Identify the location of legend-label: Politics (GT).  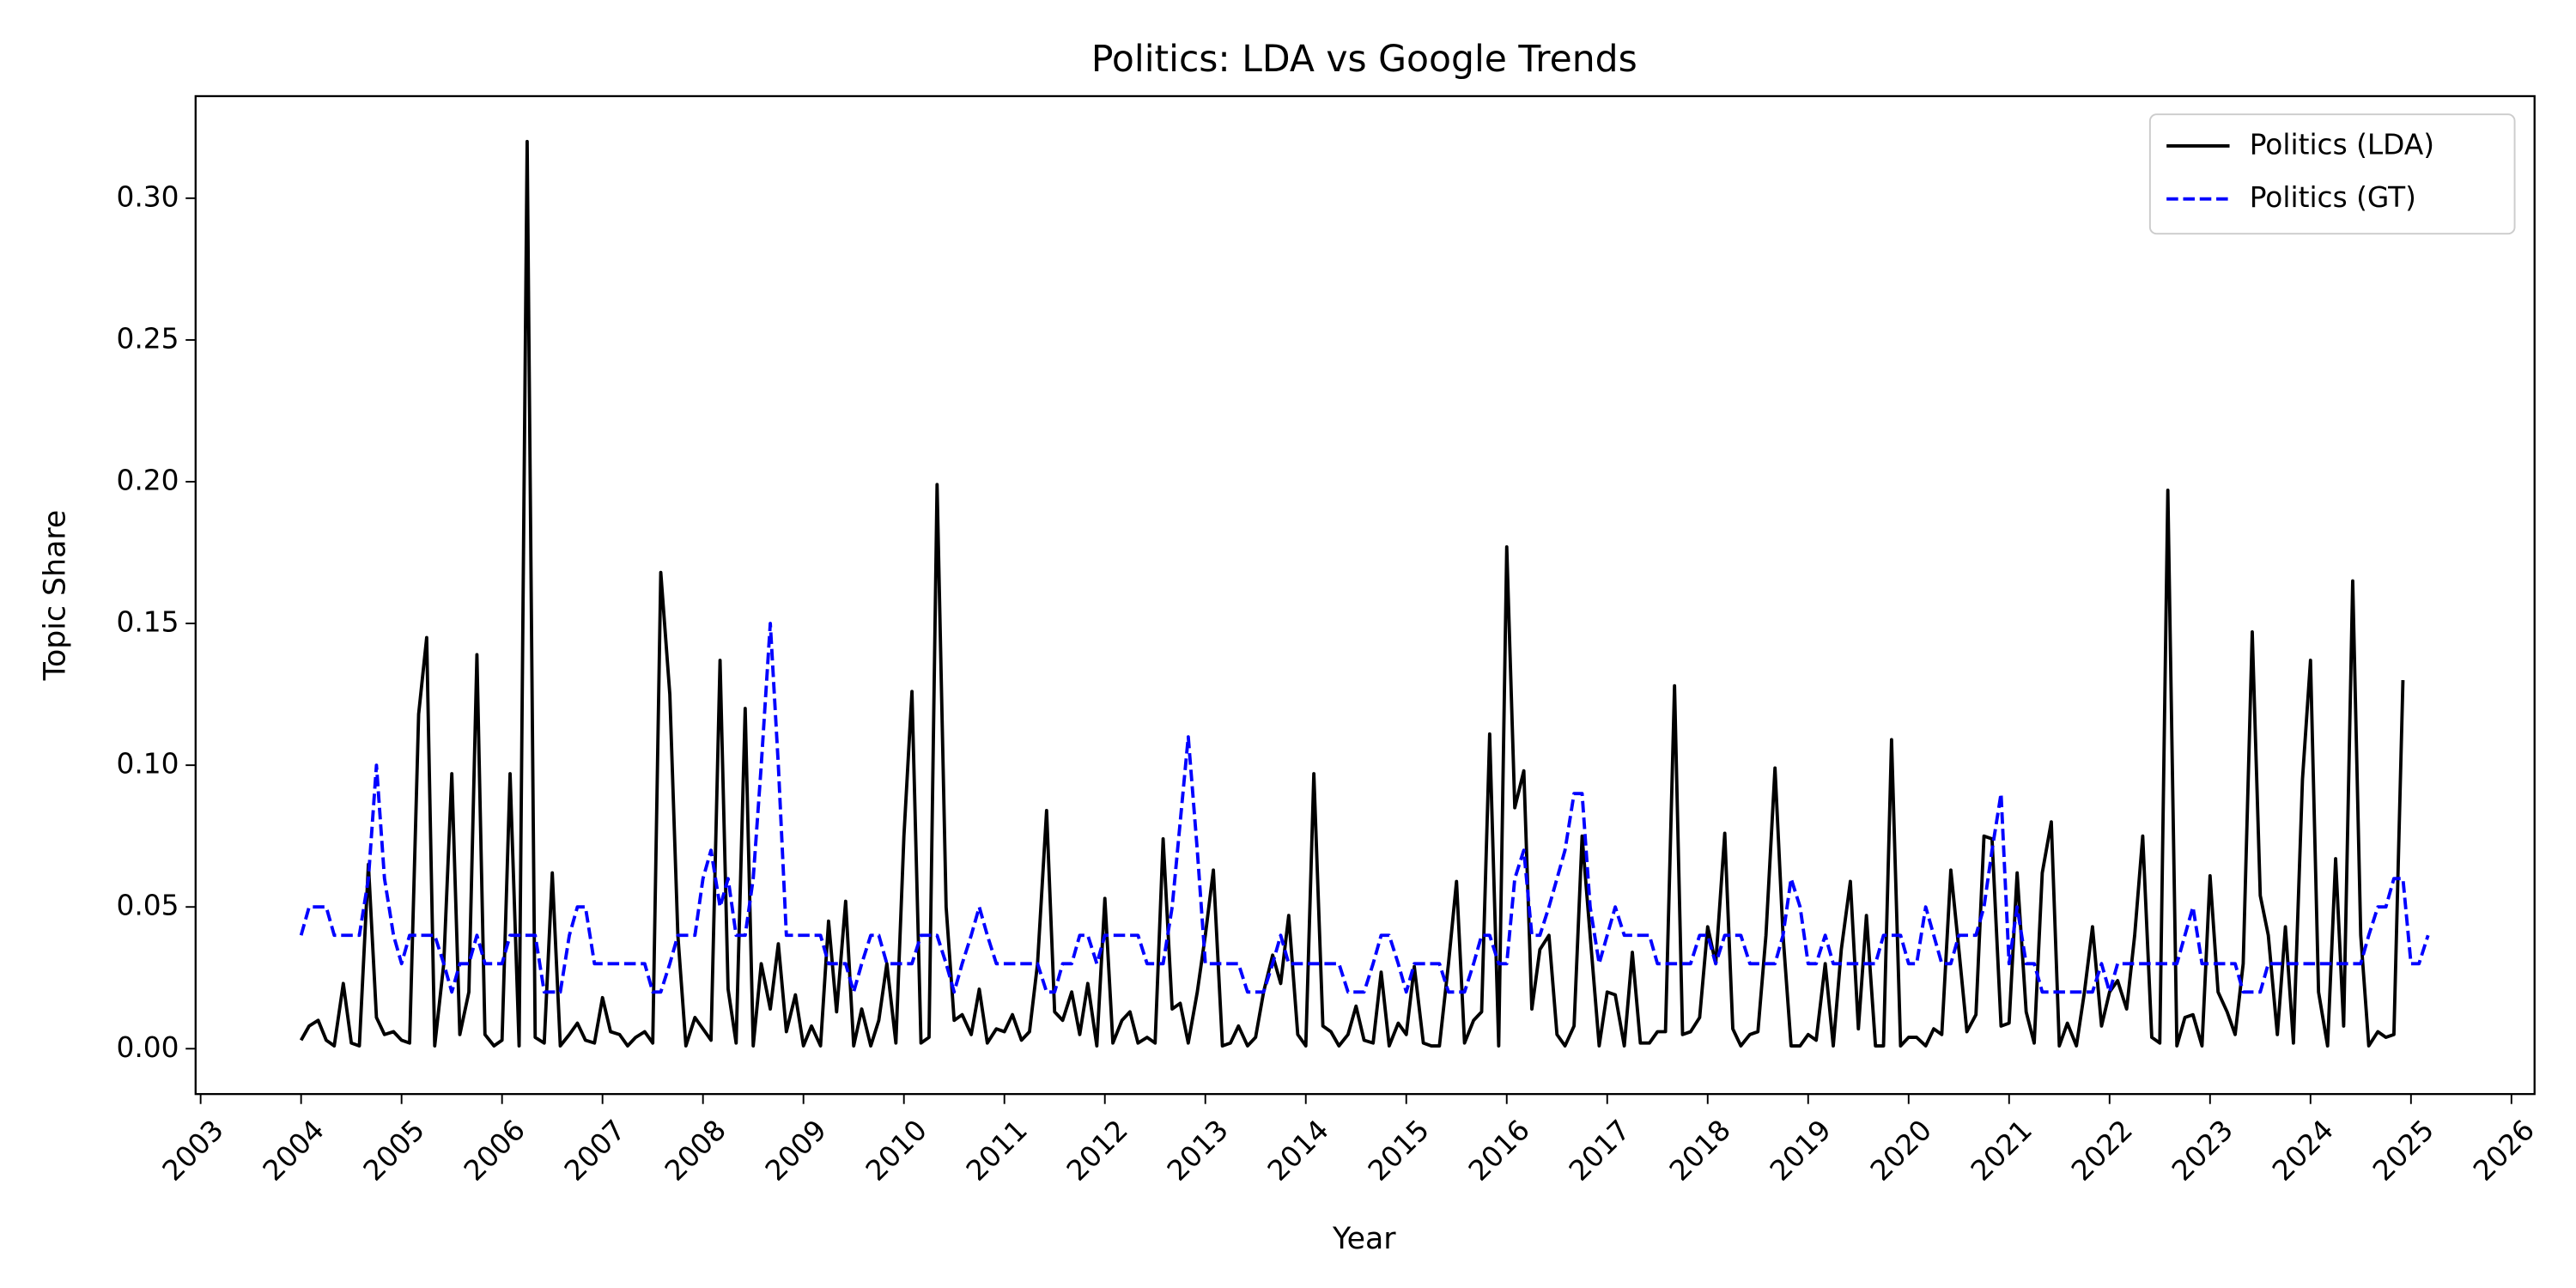
(2333, 197).